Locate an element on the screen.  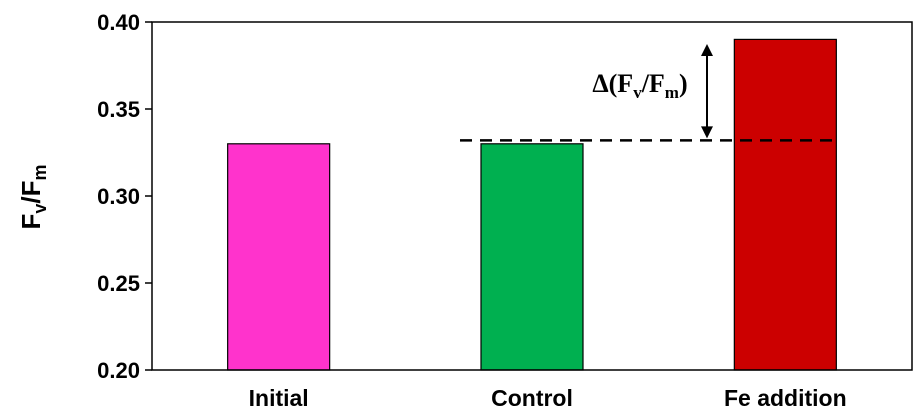
y-tick-label: 0.20 is located at coordinates (118, 370).